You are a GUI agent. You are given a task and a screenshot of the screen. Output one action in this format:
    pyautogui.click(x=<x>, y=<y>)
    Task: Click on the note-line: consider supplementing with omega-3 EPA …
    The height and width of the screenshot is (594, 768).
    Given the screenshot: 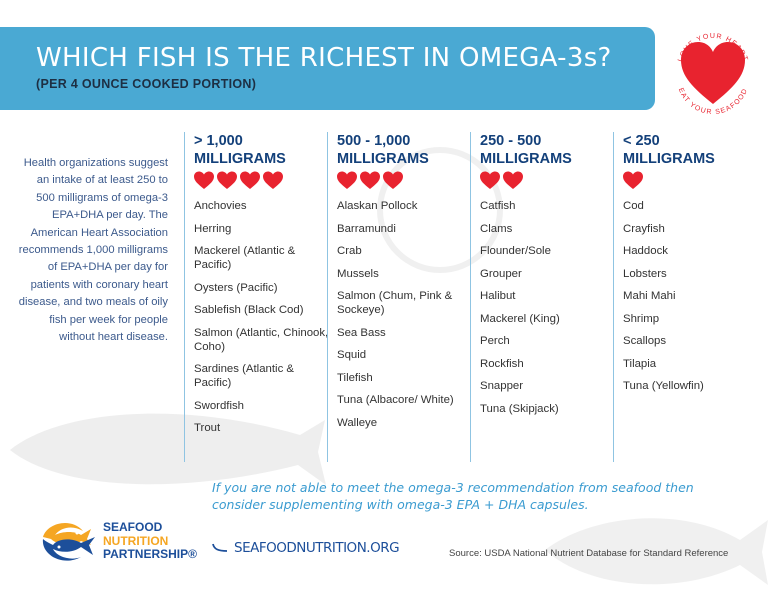 What is the action you would take?
    pyautogui.click(x=400, y=504)
    